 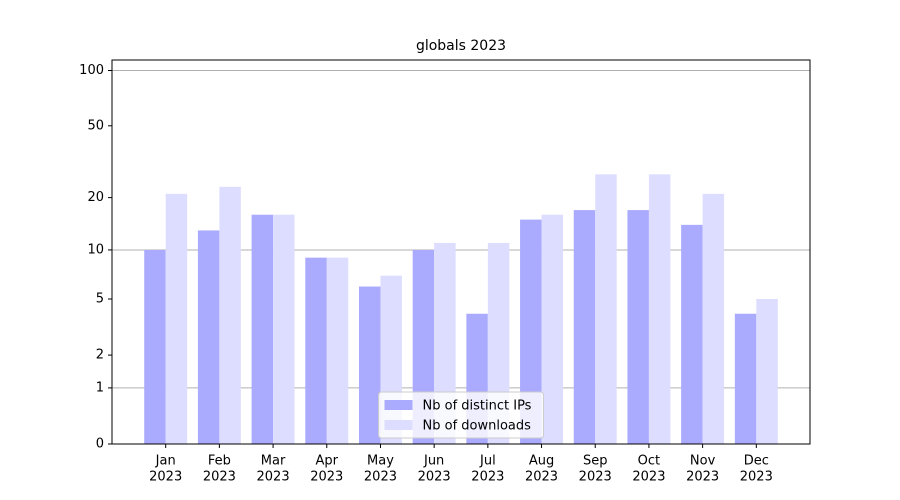 I want to click on x-tick-label: Dec, so click(x=756, y=461).